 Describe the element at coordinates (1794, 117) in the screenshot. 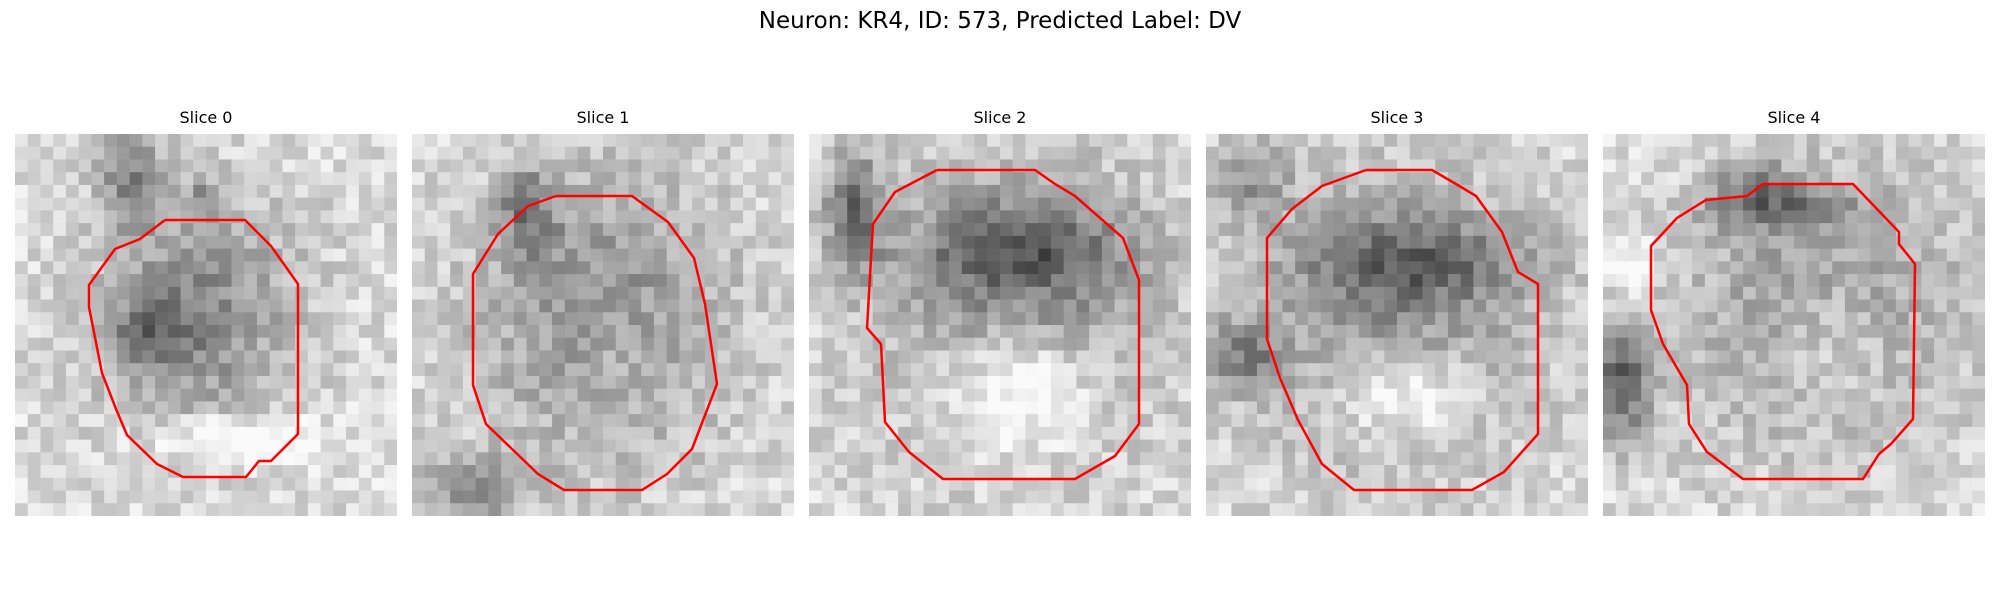

I see `slice-title-4: Slice 4` at that location.